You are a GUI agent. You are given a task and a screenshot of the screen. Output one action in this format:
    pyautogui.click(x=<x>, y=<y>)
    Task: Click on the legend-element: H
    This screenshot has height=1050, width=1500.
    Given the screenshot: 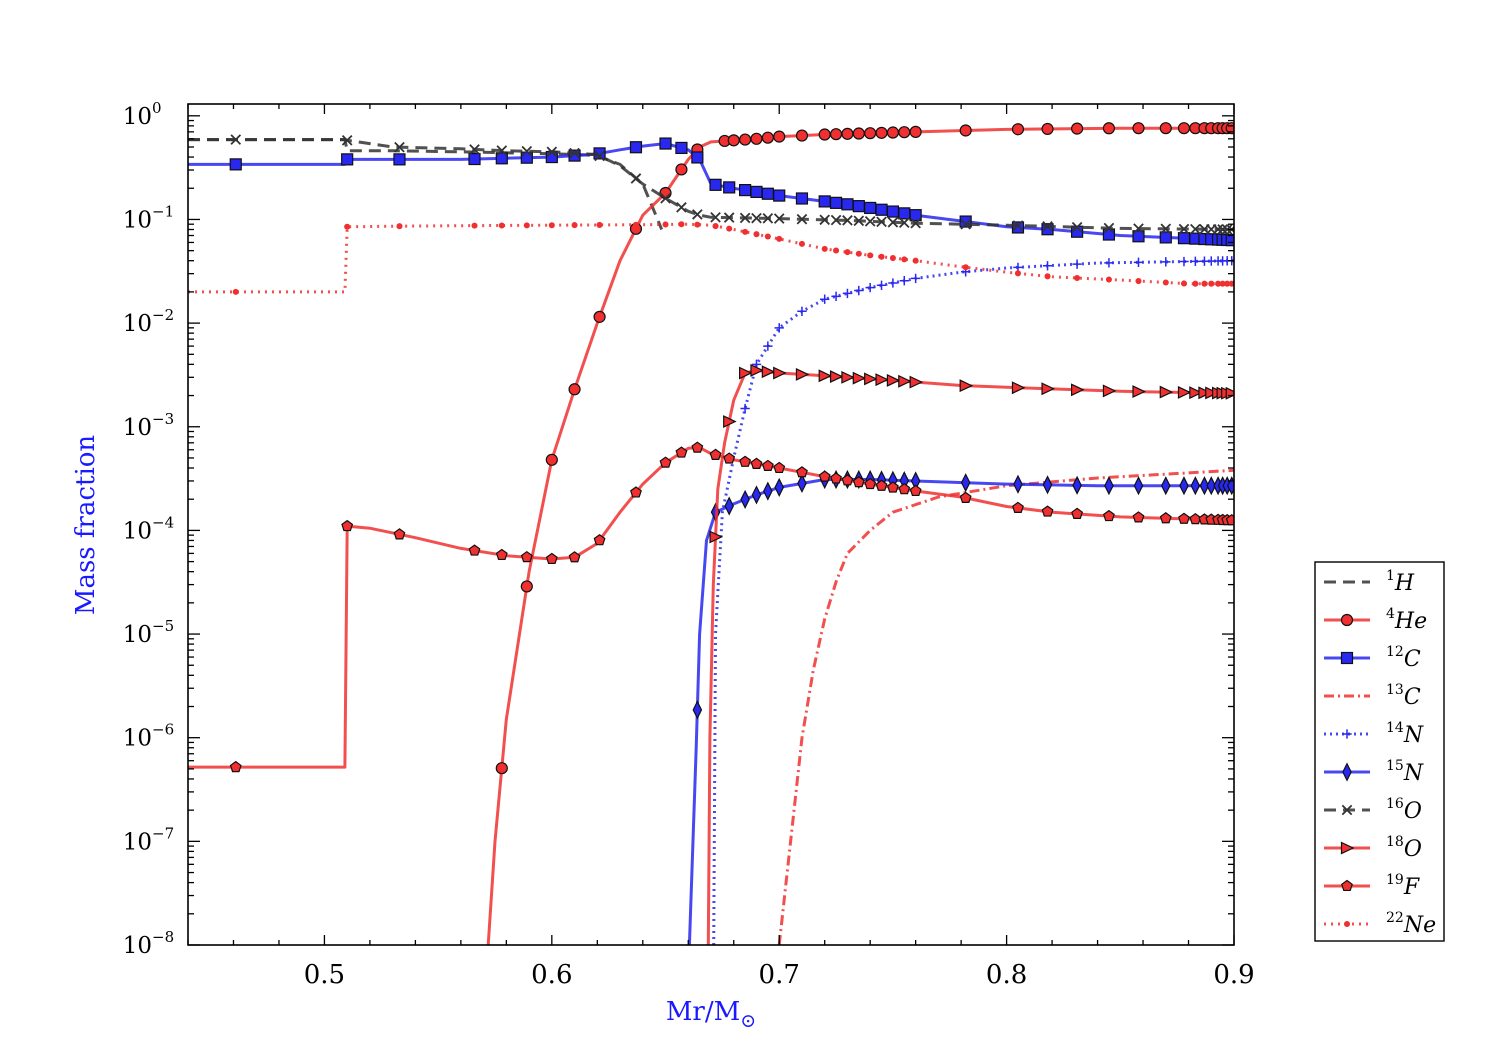 What is the action you would take?
    pyautogui.click(x=1404, y=583)
    